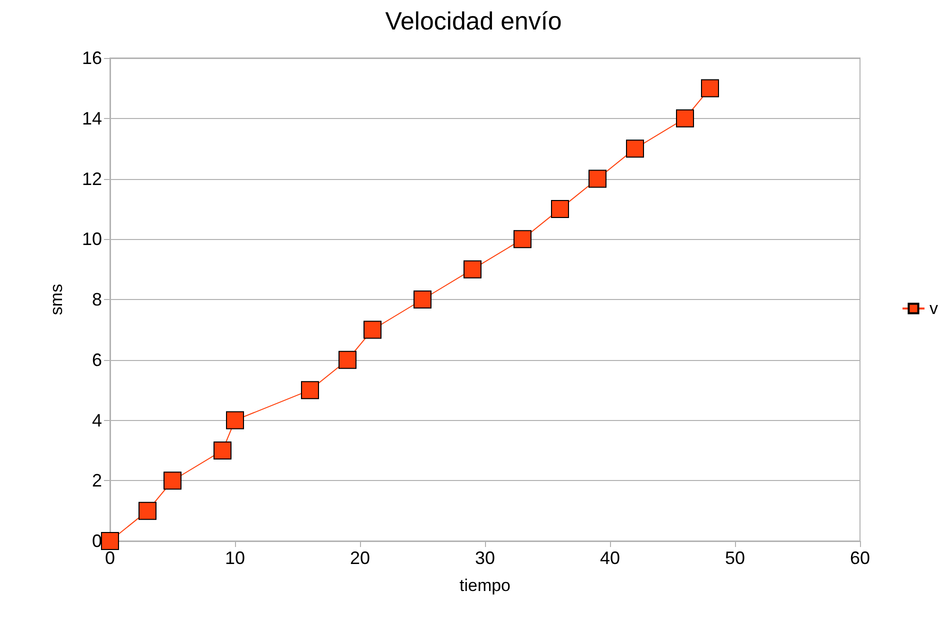  Describe the element at coordinates (485, 558) in the screenshot. I see `x-tick-label: 30` at that location.